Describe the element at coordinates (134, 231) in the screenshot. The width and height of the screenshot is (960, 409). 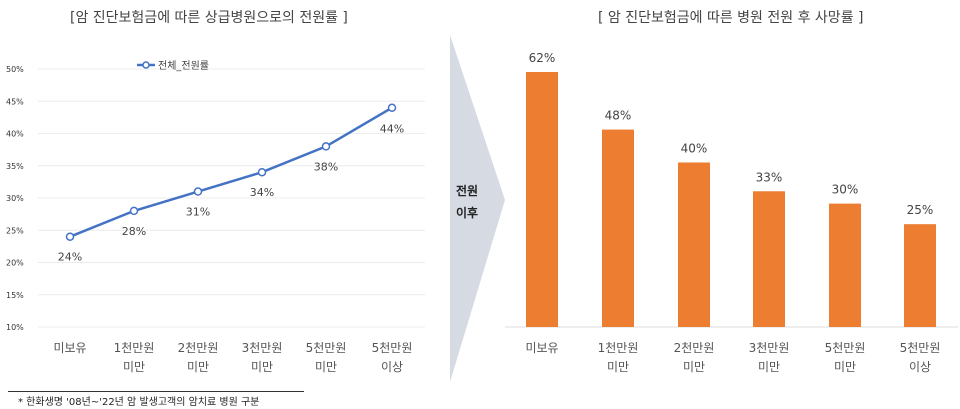
I see `data-label: 28%` at that location.